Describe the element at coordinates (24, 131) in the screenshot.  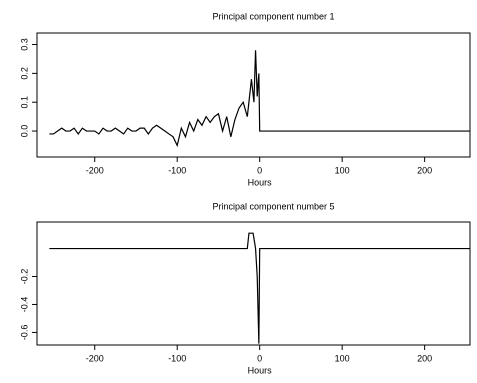
I see `y-tick-label: 0.0` at that location.